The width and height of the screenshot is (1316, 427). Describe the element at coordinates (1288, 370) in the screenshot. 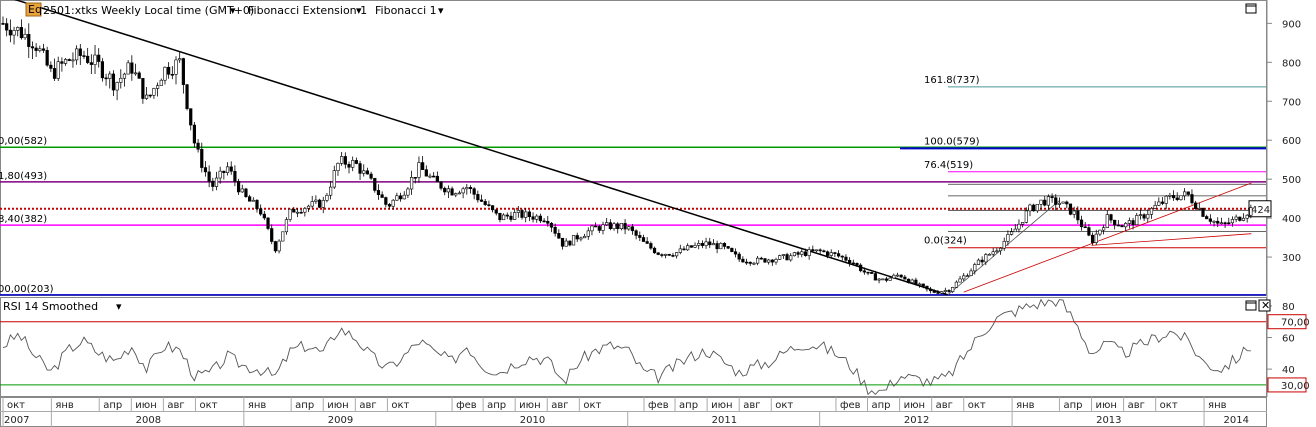

I see `rsi-tick-label: 40` at that location.